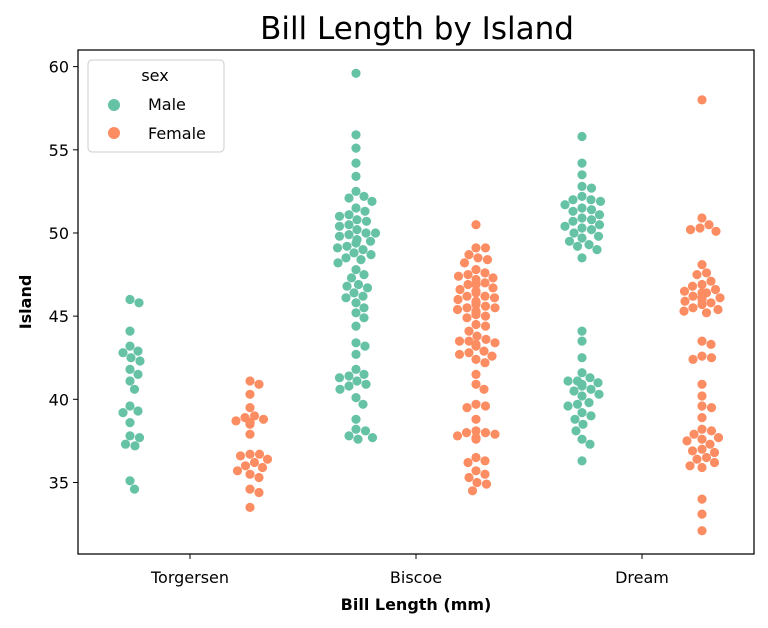 The image size is (768, 628). What do you see at coordinates (59, 150) in the screenshot?
I see `y-tick-label: 55` at bounding box center [59, 150].